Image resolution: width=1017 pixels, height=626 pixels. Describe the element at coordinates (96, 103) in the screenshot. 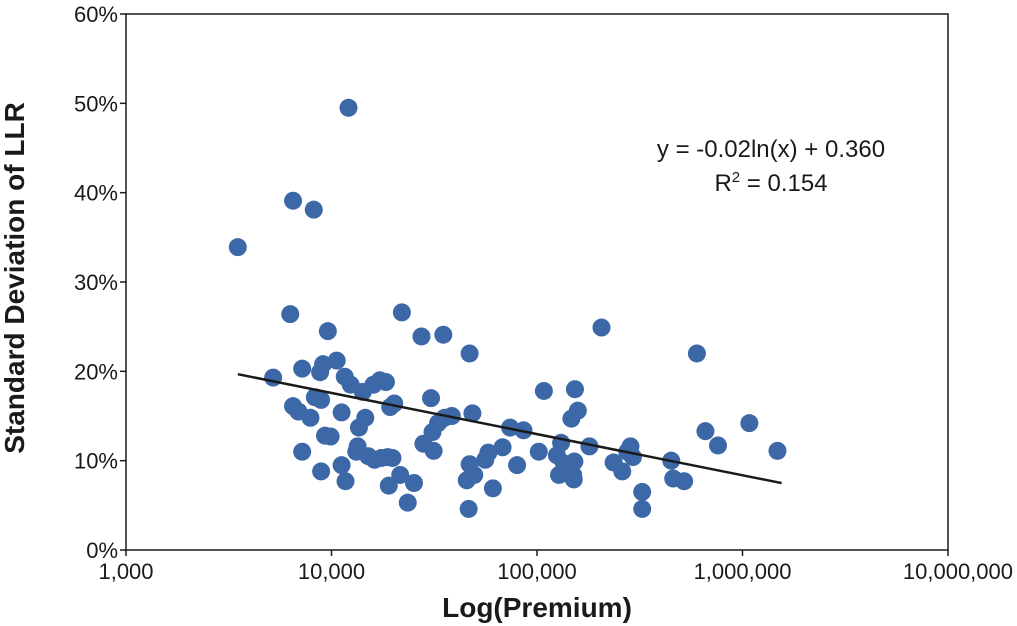

I see `y-tick-label: 50%` at that location.